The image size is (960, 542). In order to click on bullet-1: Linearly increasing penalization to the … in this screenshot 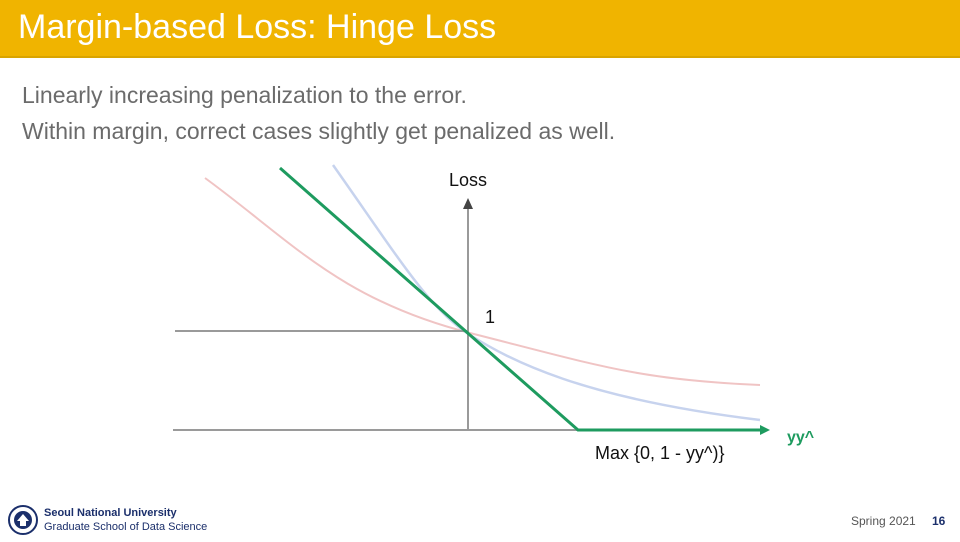, I will do `click(244, 95)`.